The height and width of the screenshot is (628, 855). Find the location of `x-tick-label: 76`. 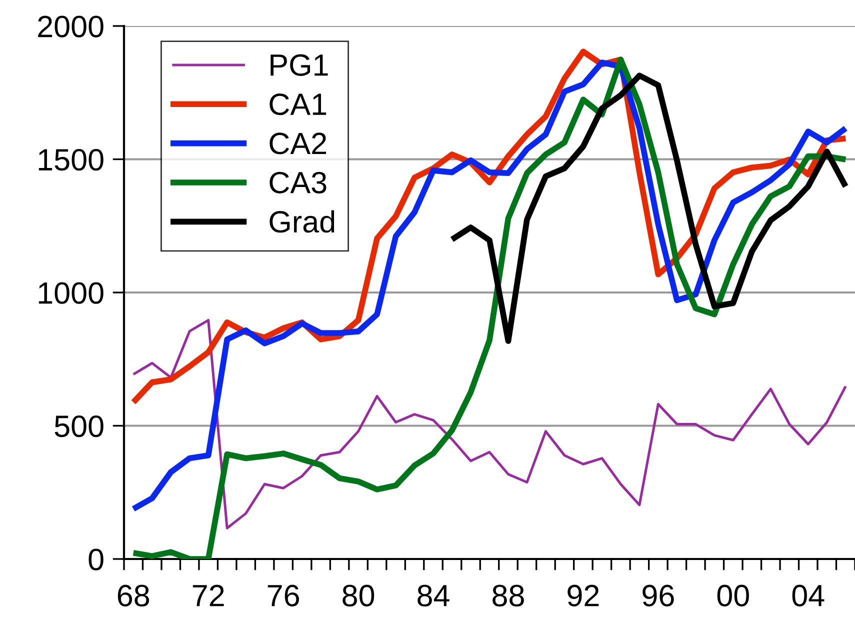

x-tick-label: 76 is located at coordinates (283, 595).